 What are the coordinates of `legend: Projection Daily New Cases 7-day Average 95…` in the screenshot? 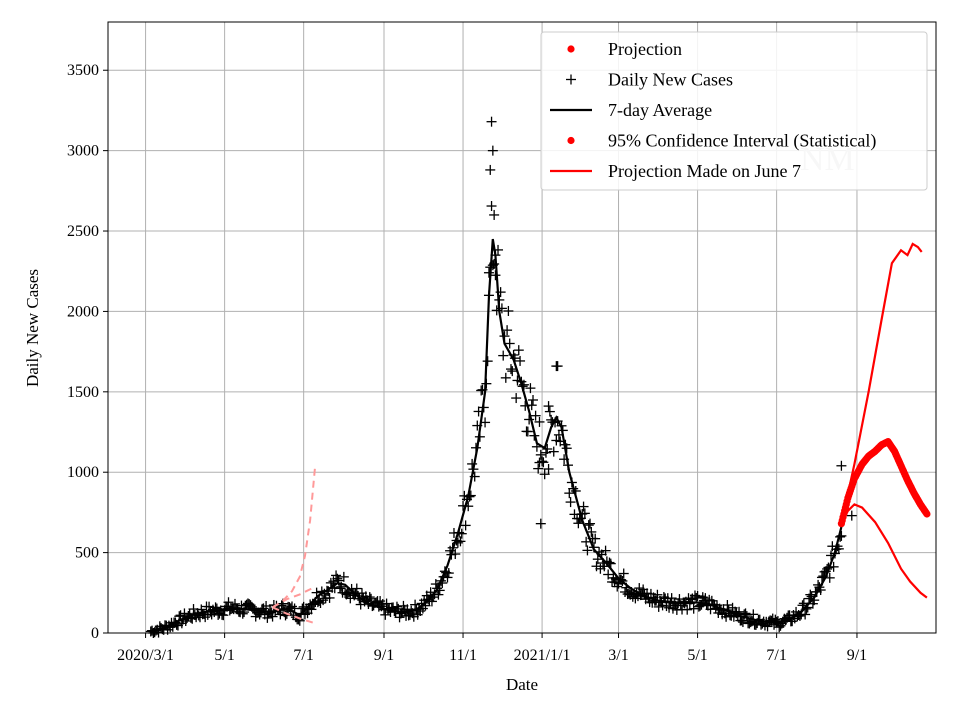 It's located at (734, 111).